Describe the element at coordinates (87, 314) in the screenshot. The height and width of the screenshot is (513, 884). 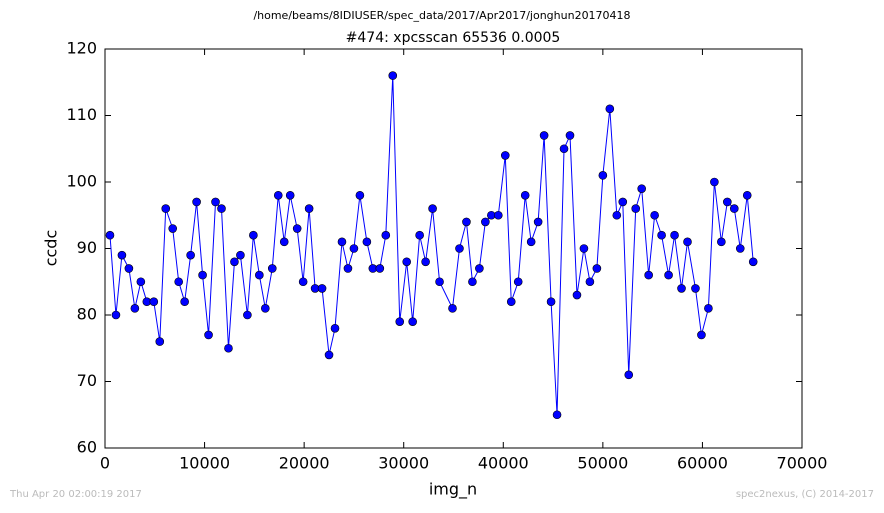
I see `y-tick-label: 80` at that location.